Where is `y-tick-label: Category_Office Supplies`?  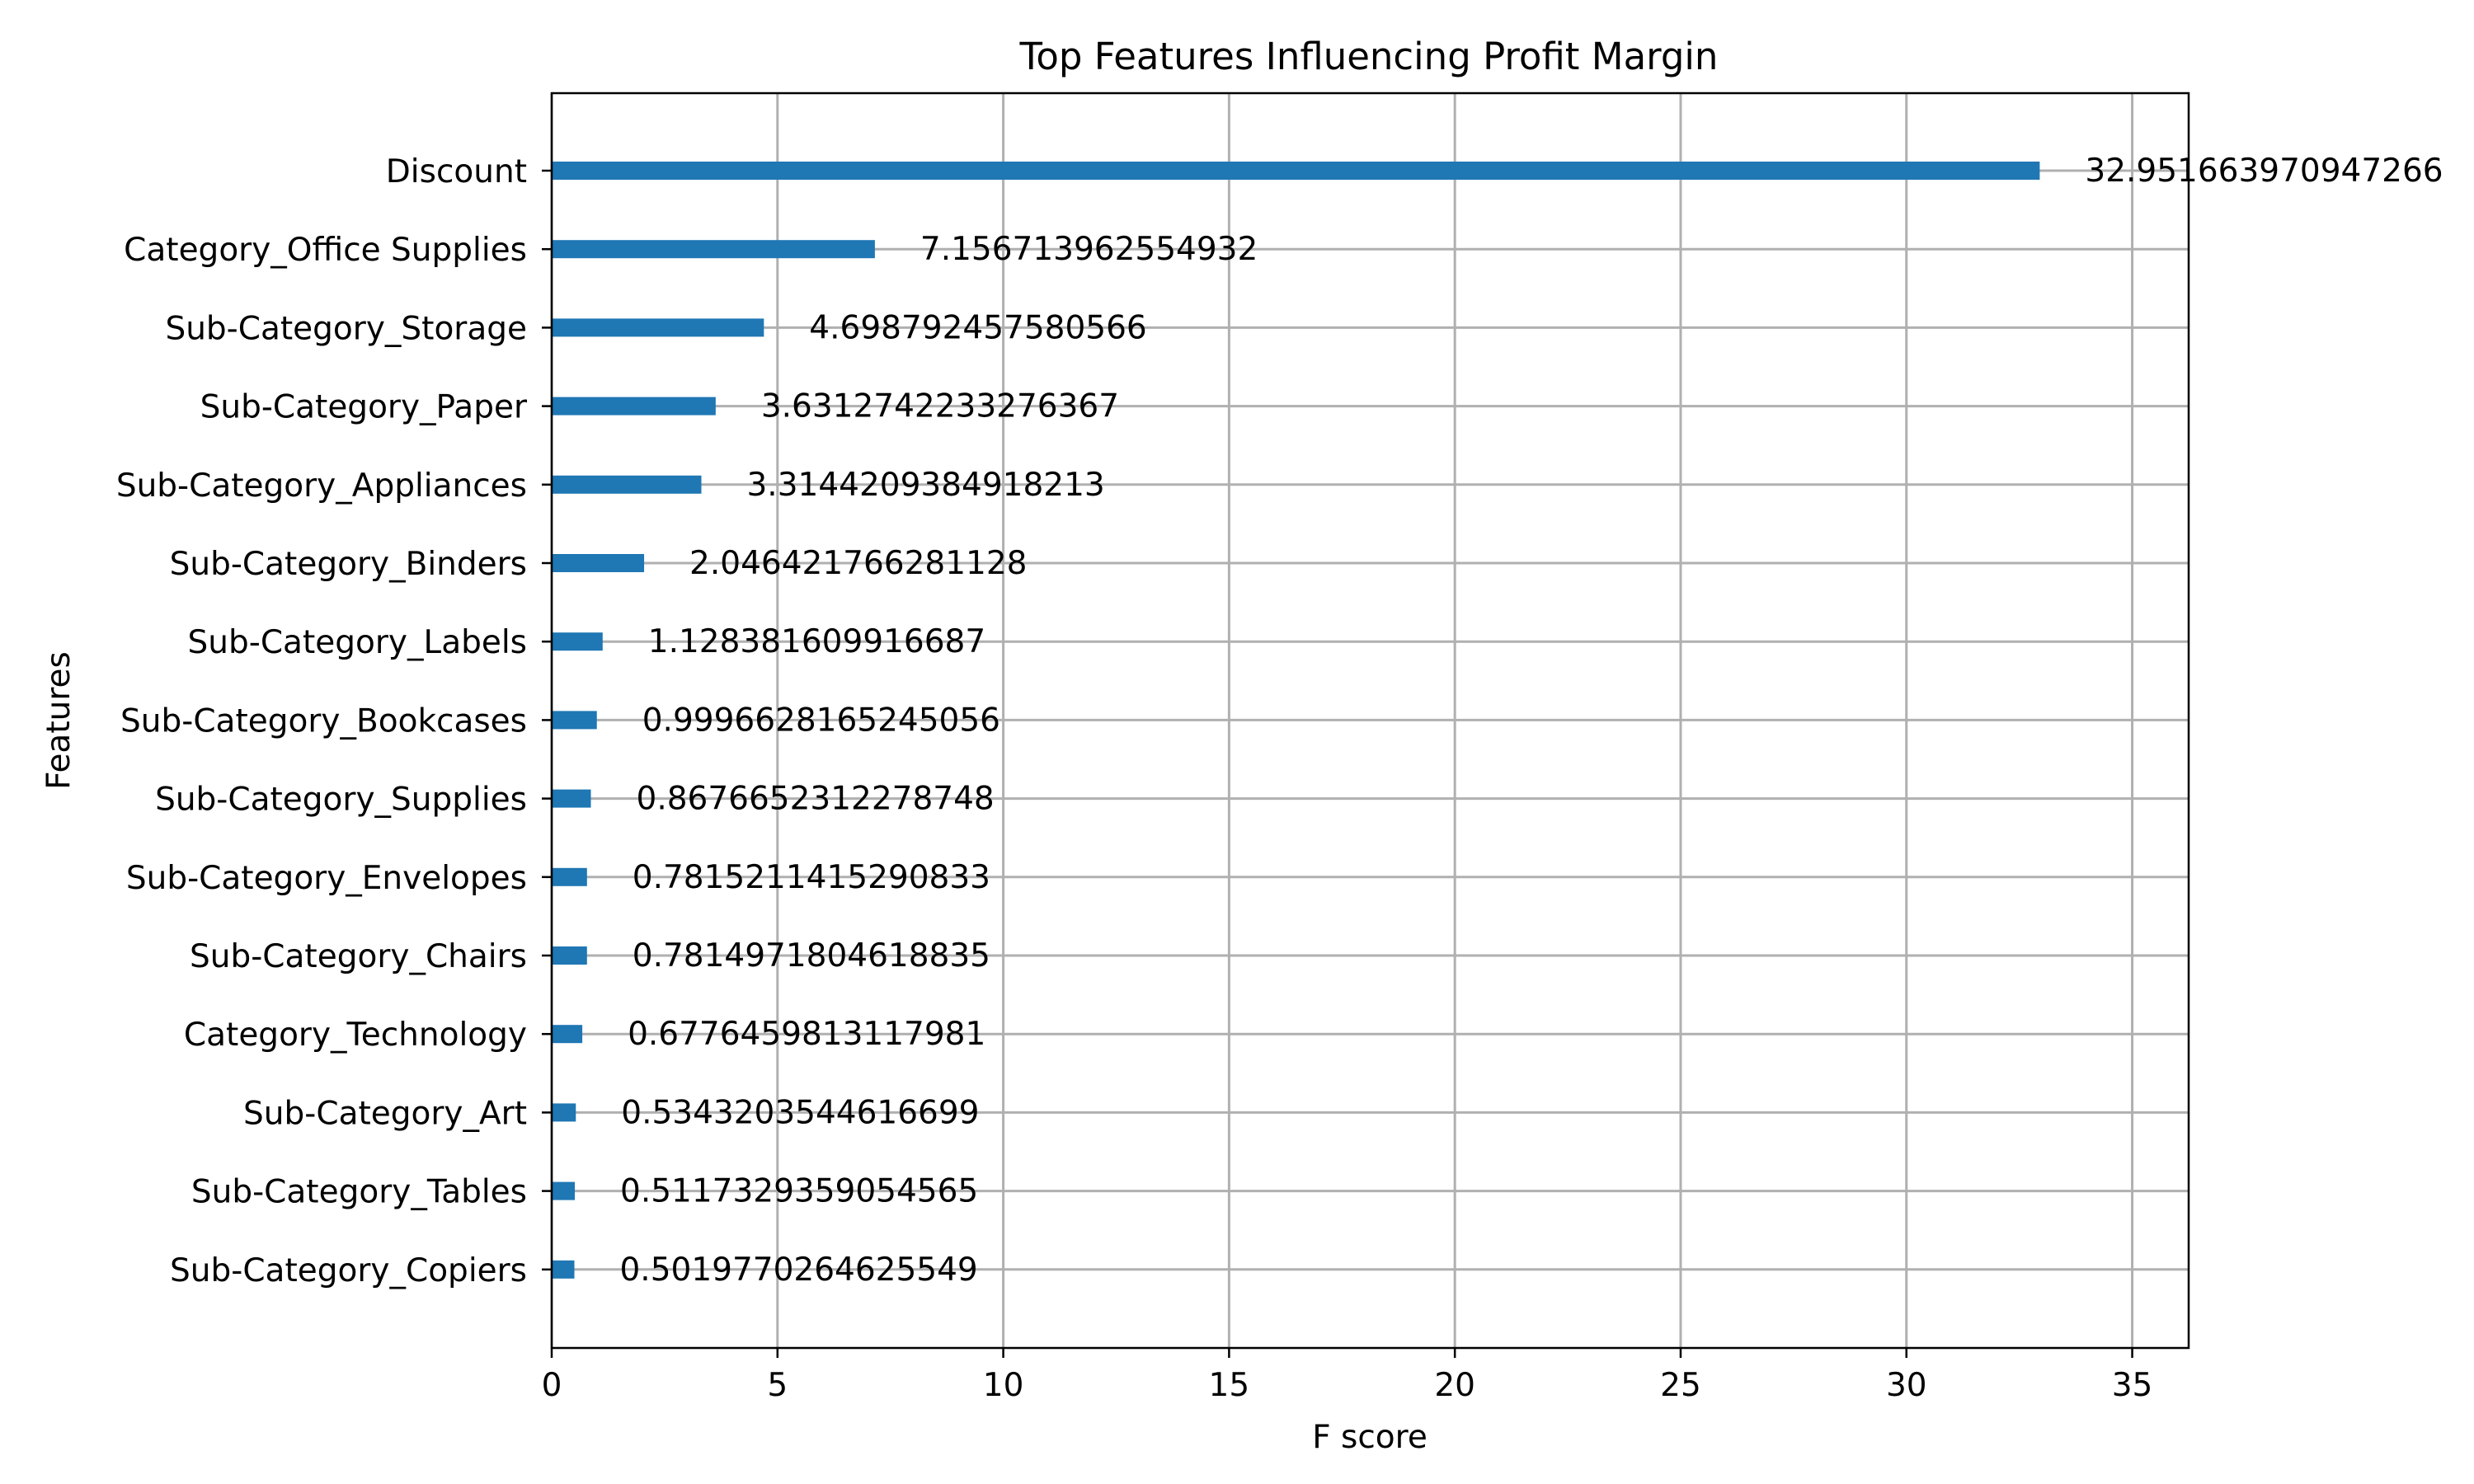 y-tick-label: Category_Office Supplies is located at coordinates (325, 251).